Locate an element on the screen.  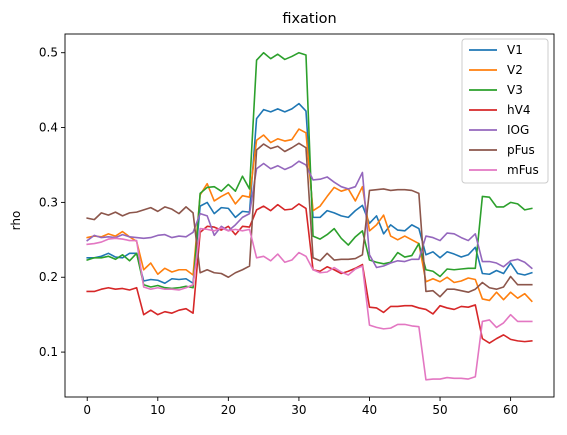
x-tick-label: 50 is located at coordinates (439, 410).